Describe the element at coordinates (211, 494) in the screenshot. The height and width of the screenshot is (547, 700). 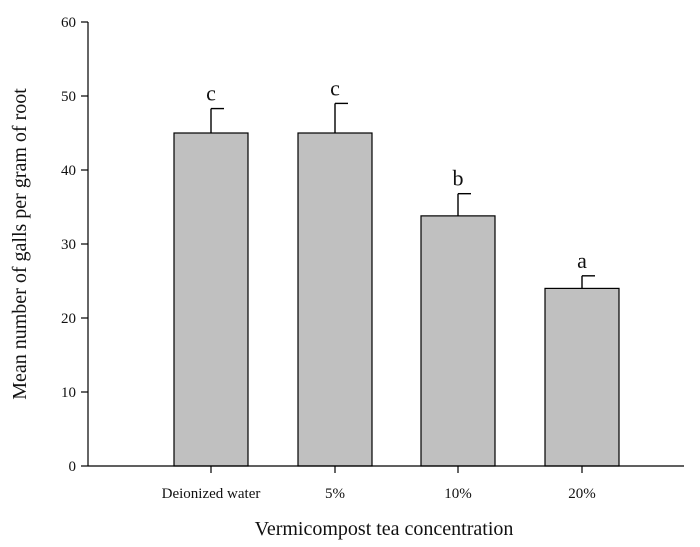
I see `x-tick-label: Deionized water` at that location.